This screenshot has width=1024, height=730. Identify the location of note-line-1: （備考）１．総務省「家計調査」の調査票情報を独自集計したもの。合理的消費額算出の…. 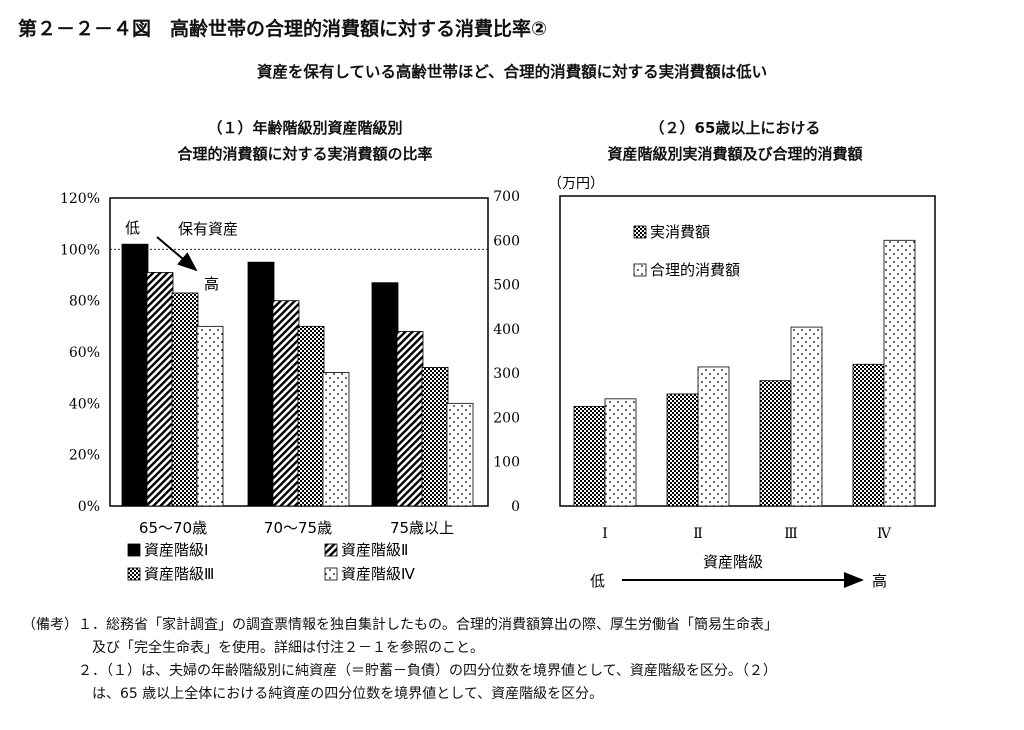
(400, 625).